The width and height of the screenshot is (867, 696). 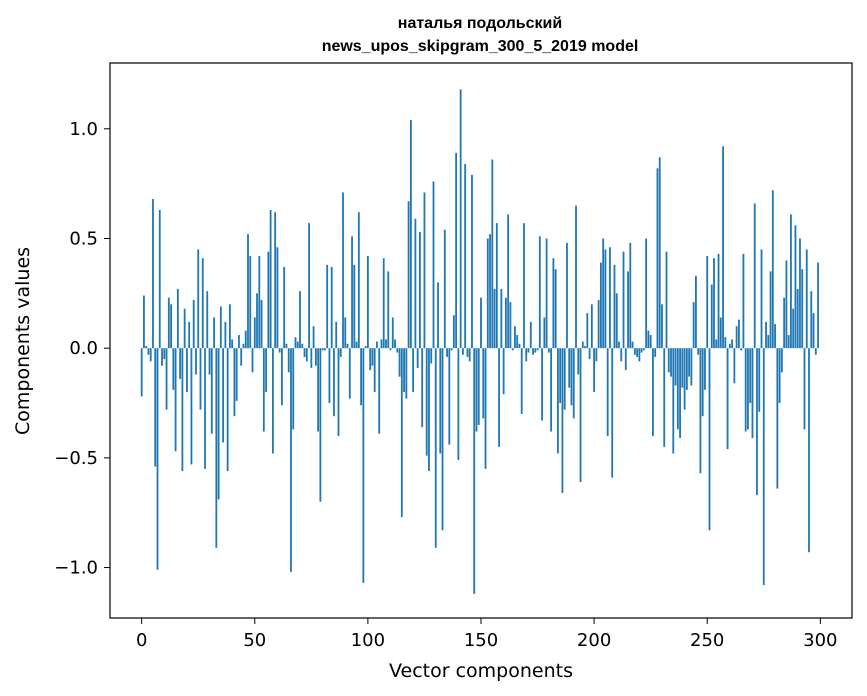 I want to click on x-tick-label: 50, so click(x=254, y=640).